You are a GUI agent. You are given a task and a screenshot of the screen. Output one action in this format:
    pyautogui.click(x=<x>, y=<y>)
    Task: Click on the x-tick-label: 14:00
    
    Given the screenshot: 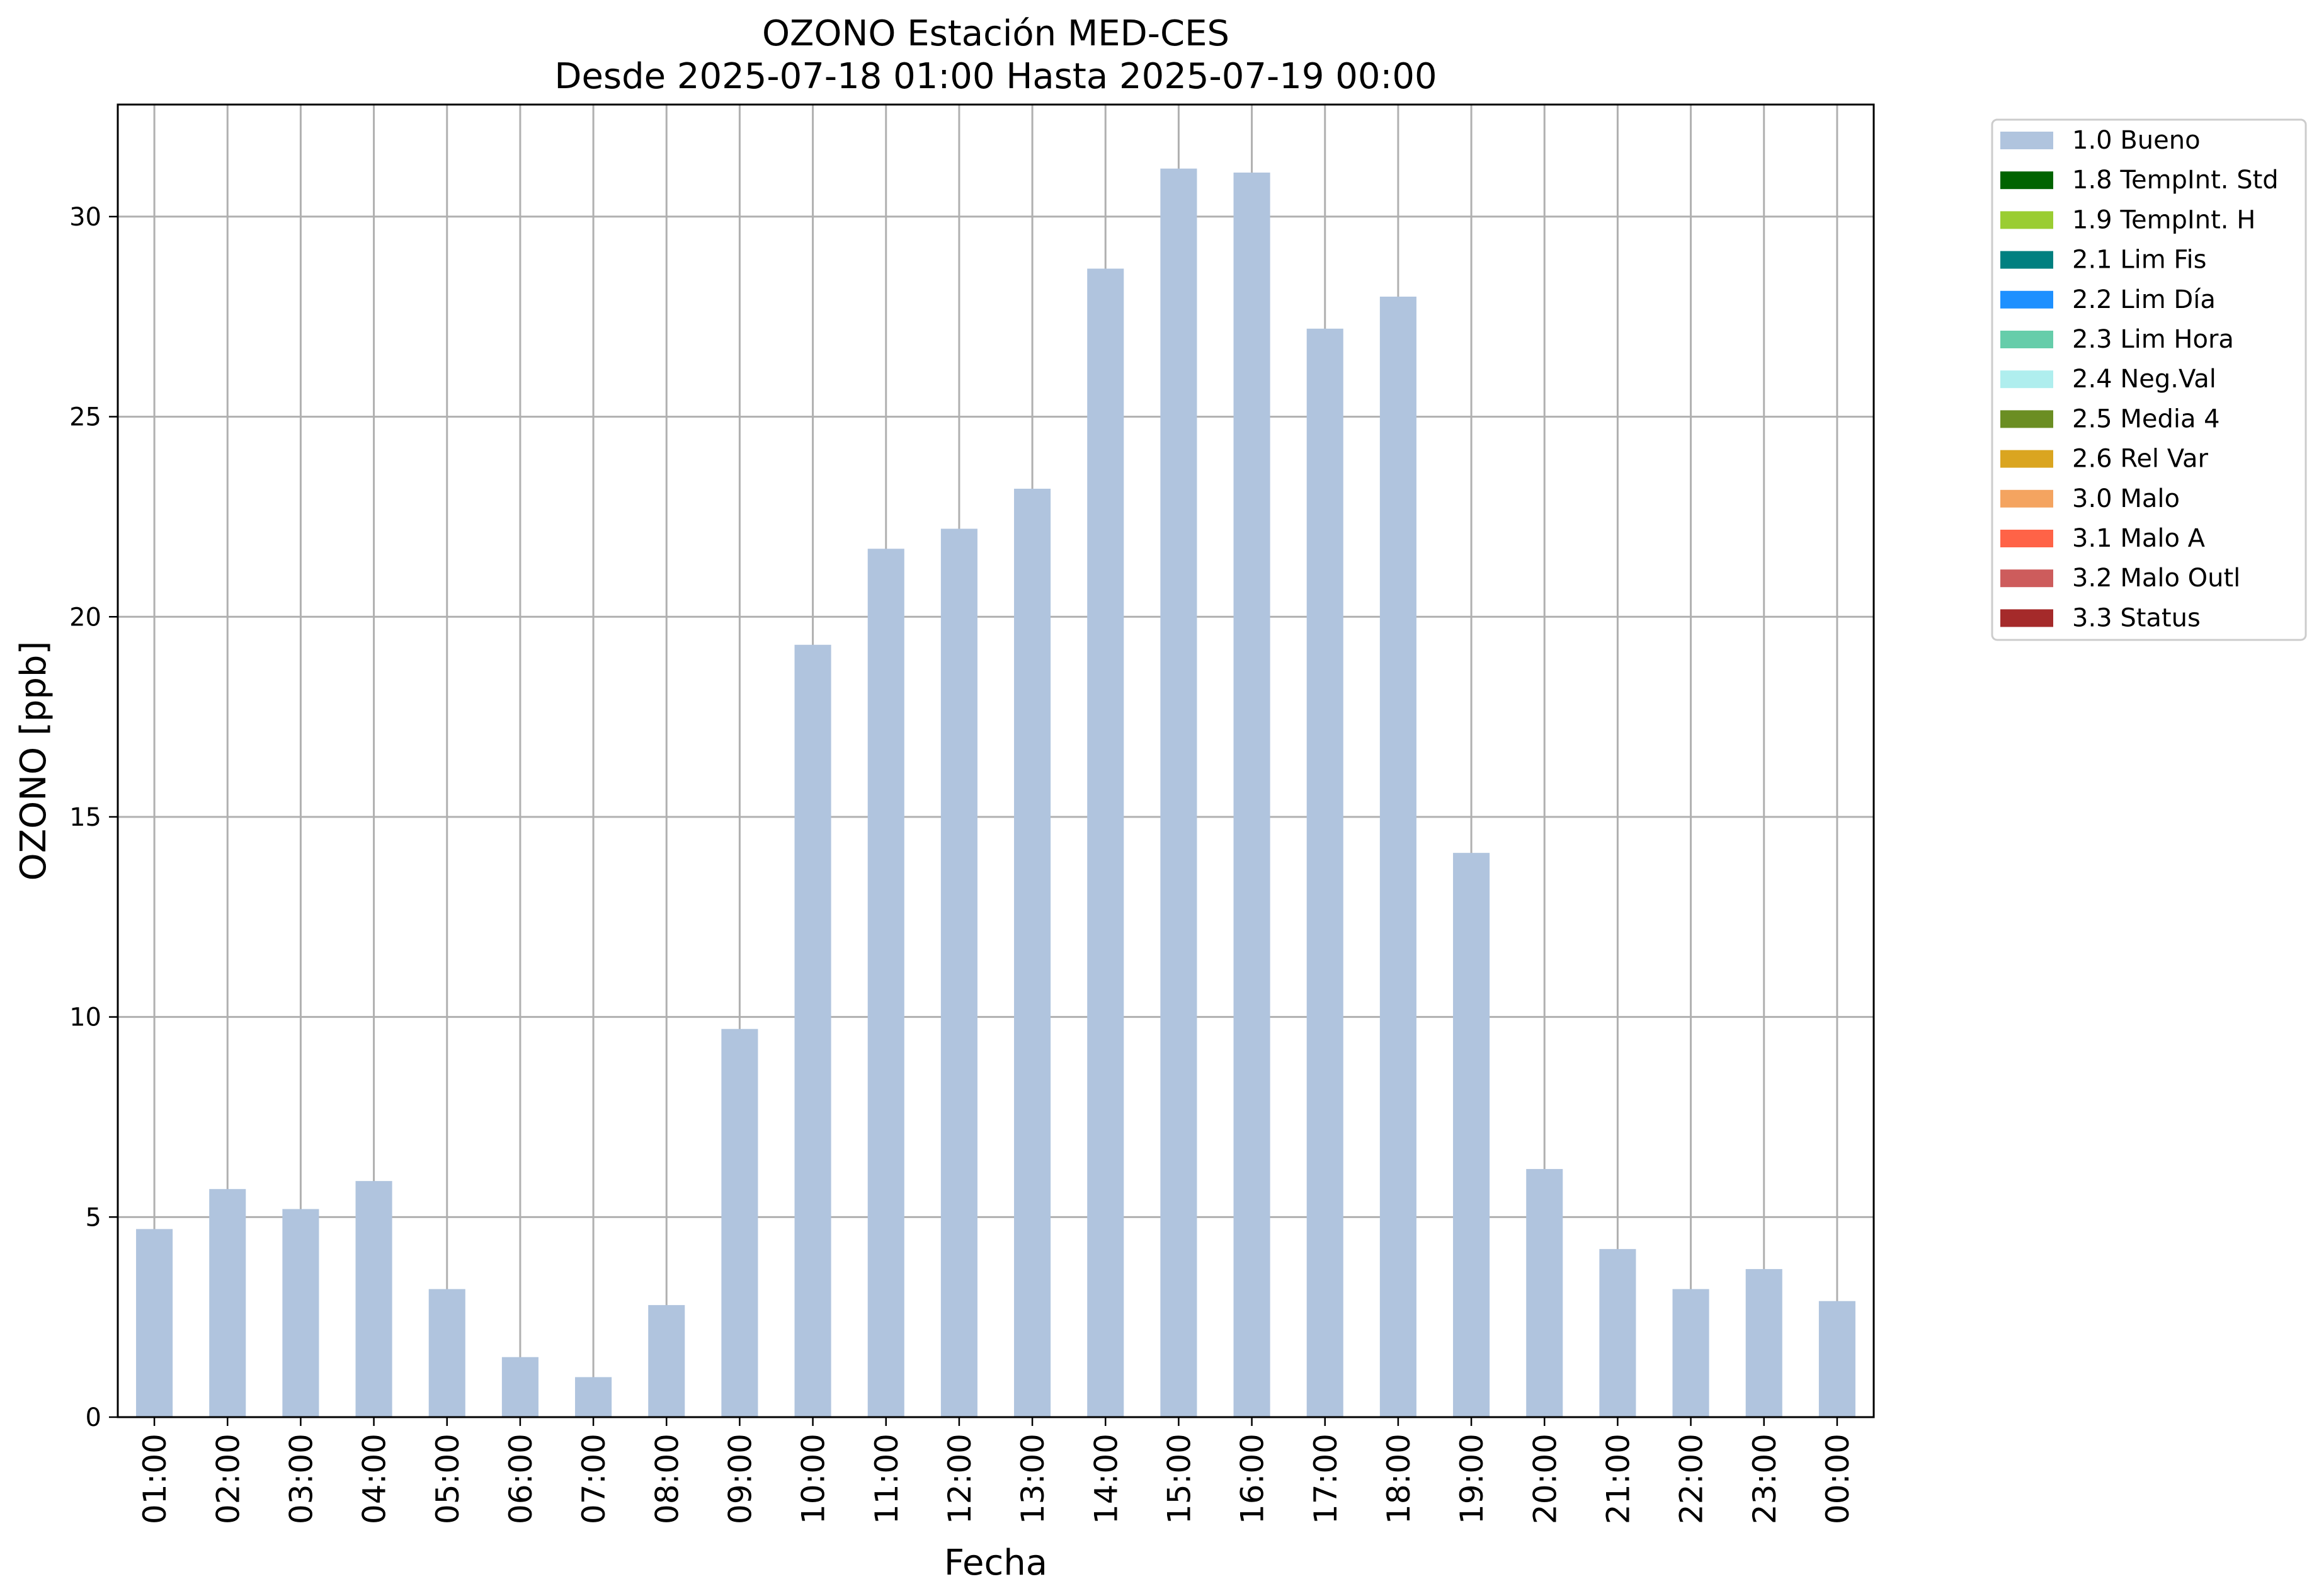 What is the action you would take?
    pyautogui.click(x=1106, y=1479)
    